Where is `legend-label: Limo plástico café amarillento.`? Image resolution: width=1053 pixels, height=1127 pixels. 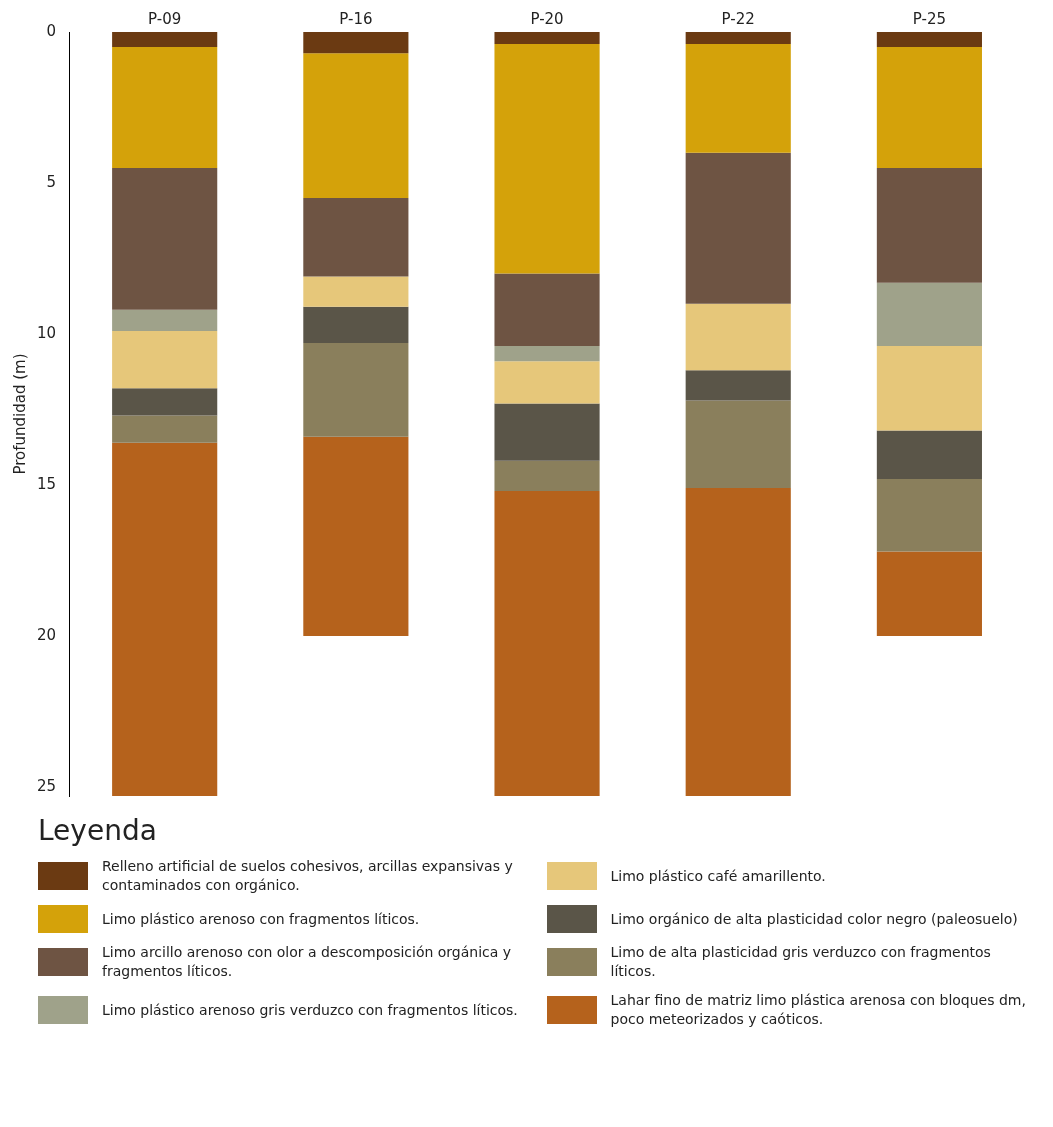 legend-label: Limo plástico café amarillento. is located at coordinates (718, 876).